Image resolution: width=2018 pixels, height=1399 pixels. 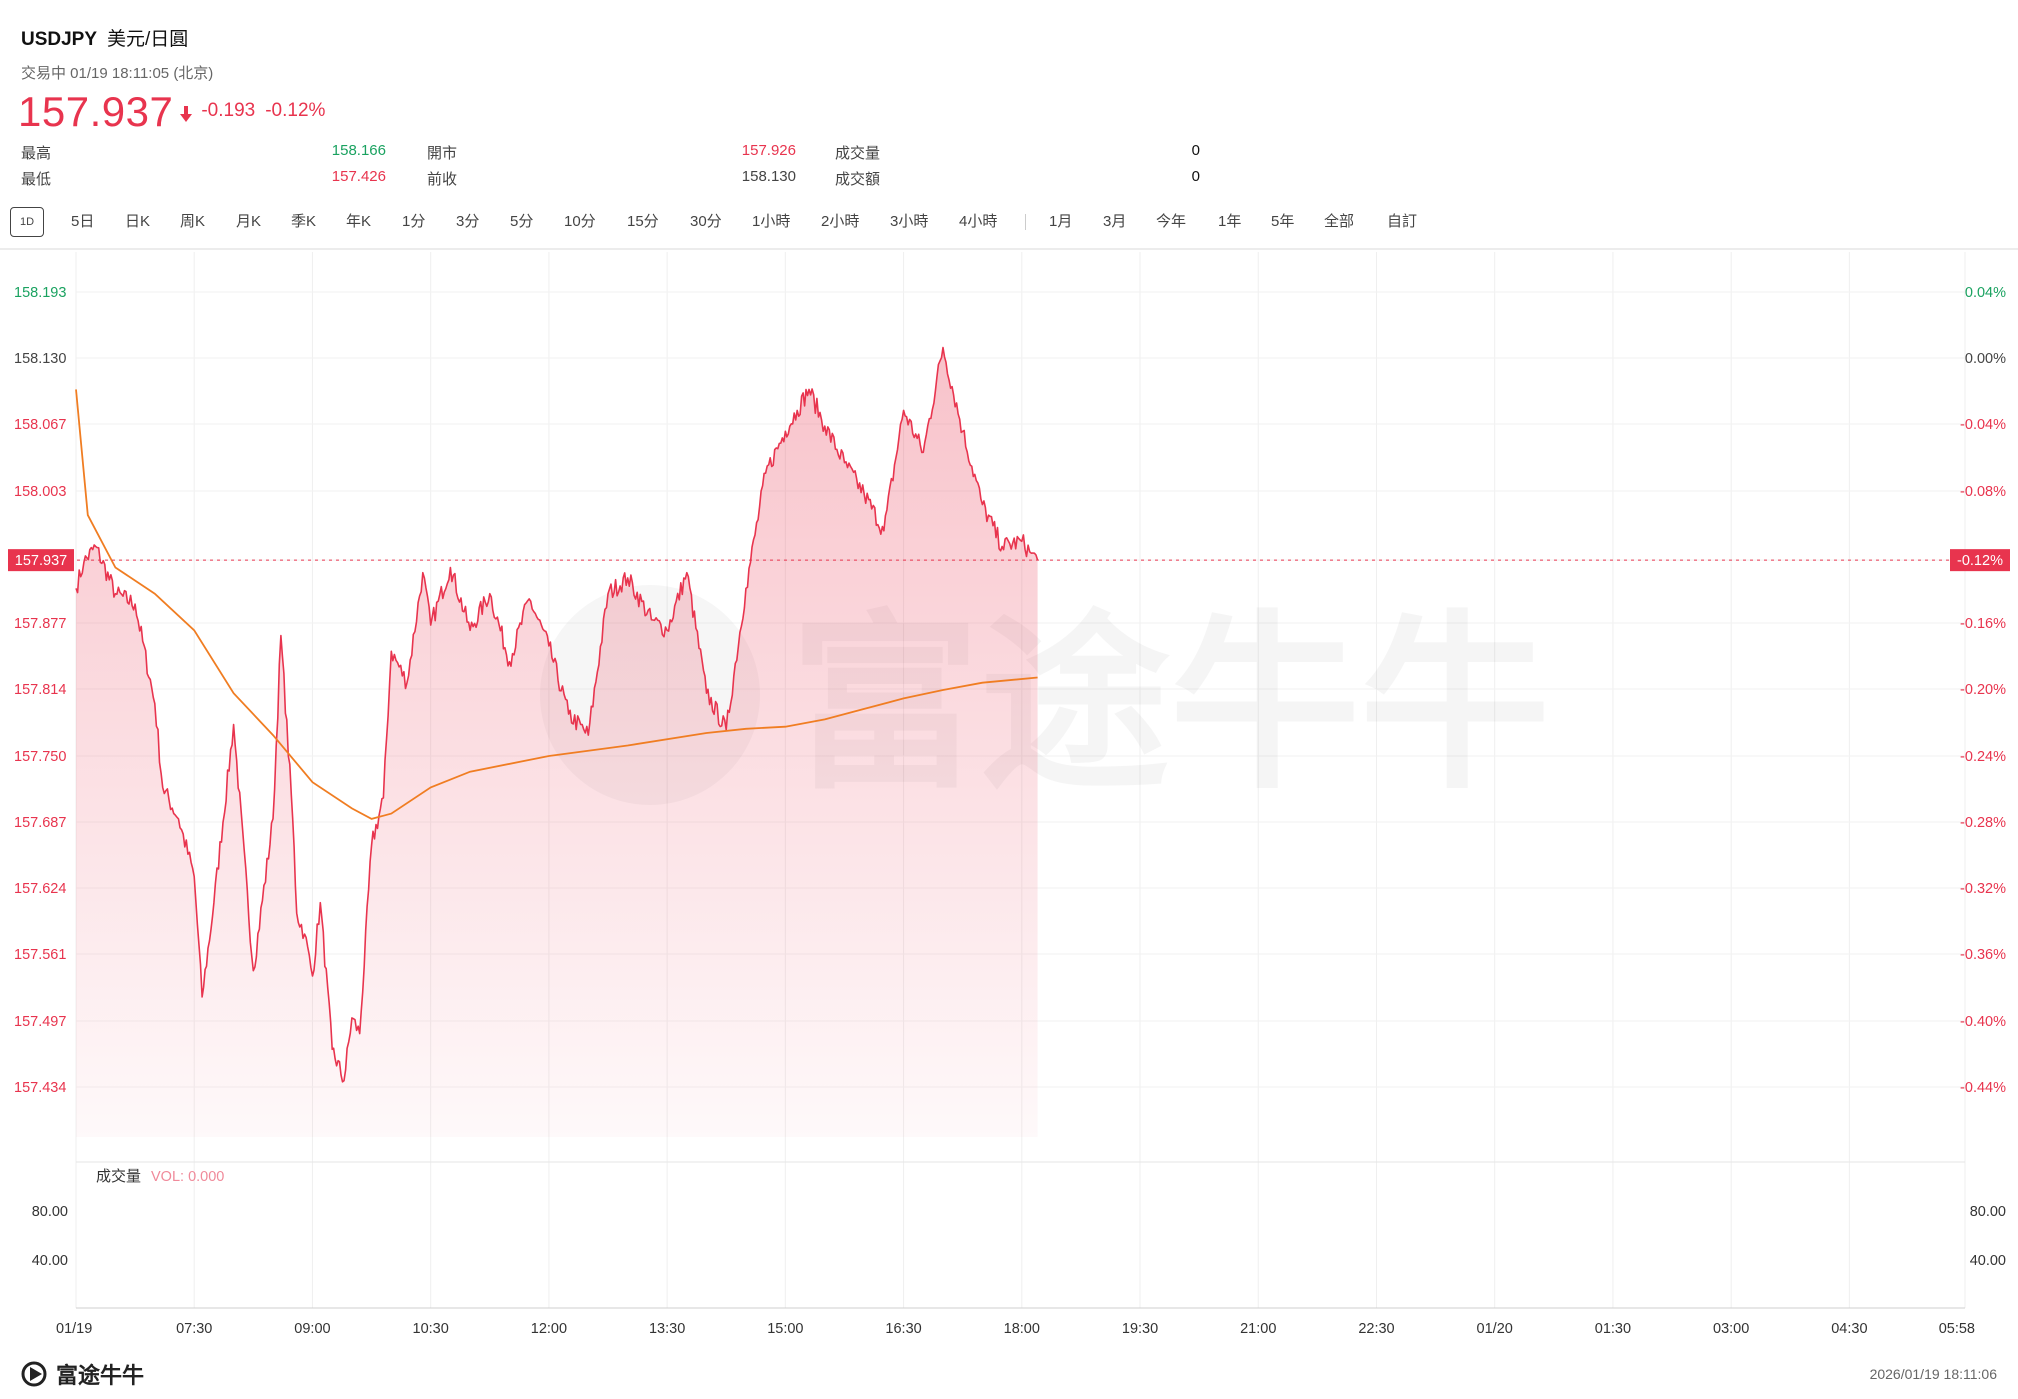 I want to click on last-price-badge-right-text: -0.12%, so click(x=1980, y=561).